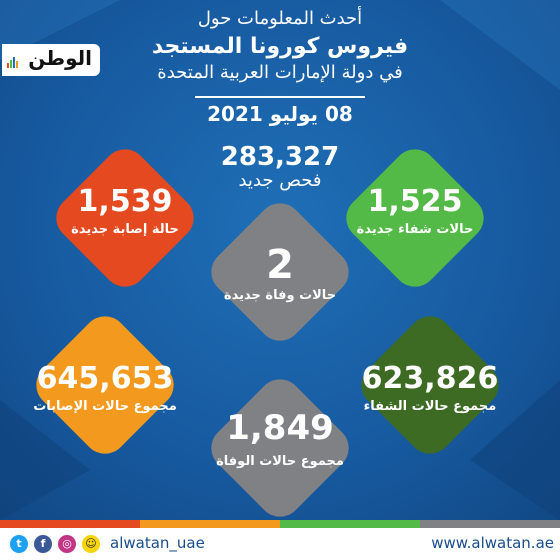  I want to click on new-deaths-value: 2, so click(280, 265).